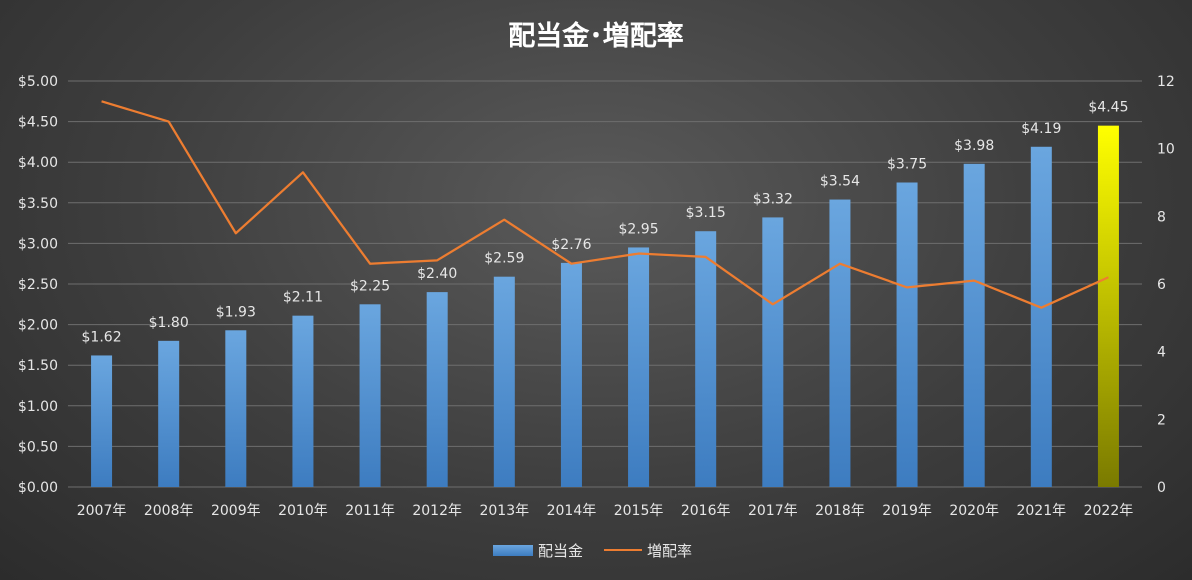  Describe the element at coordinates (38, 82) in the screenshot. I see `left-axis-tick-label: $5.00` at that location.